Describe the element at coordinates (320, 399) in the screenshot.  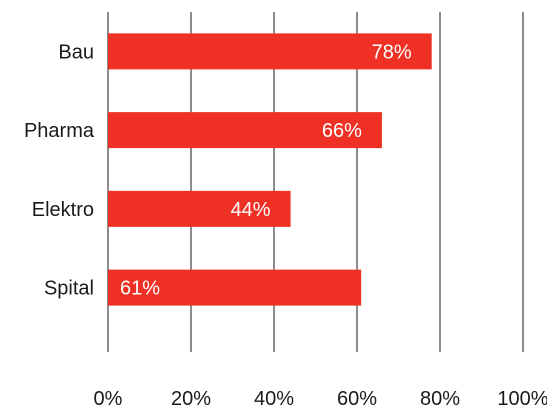
I see `tick-labels: 0% 20% 40% 60% 80% 100%` at that location.